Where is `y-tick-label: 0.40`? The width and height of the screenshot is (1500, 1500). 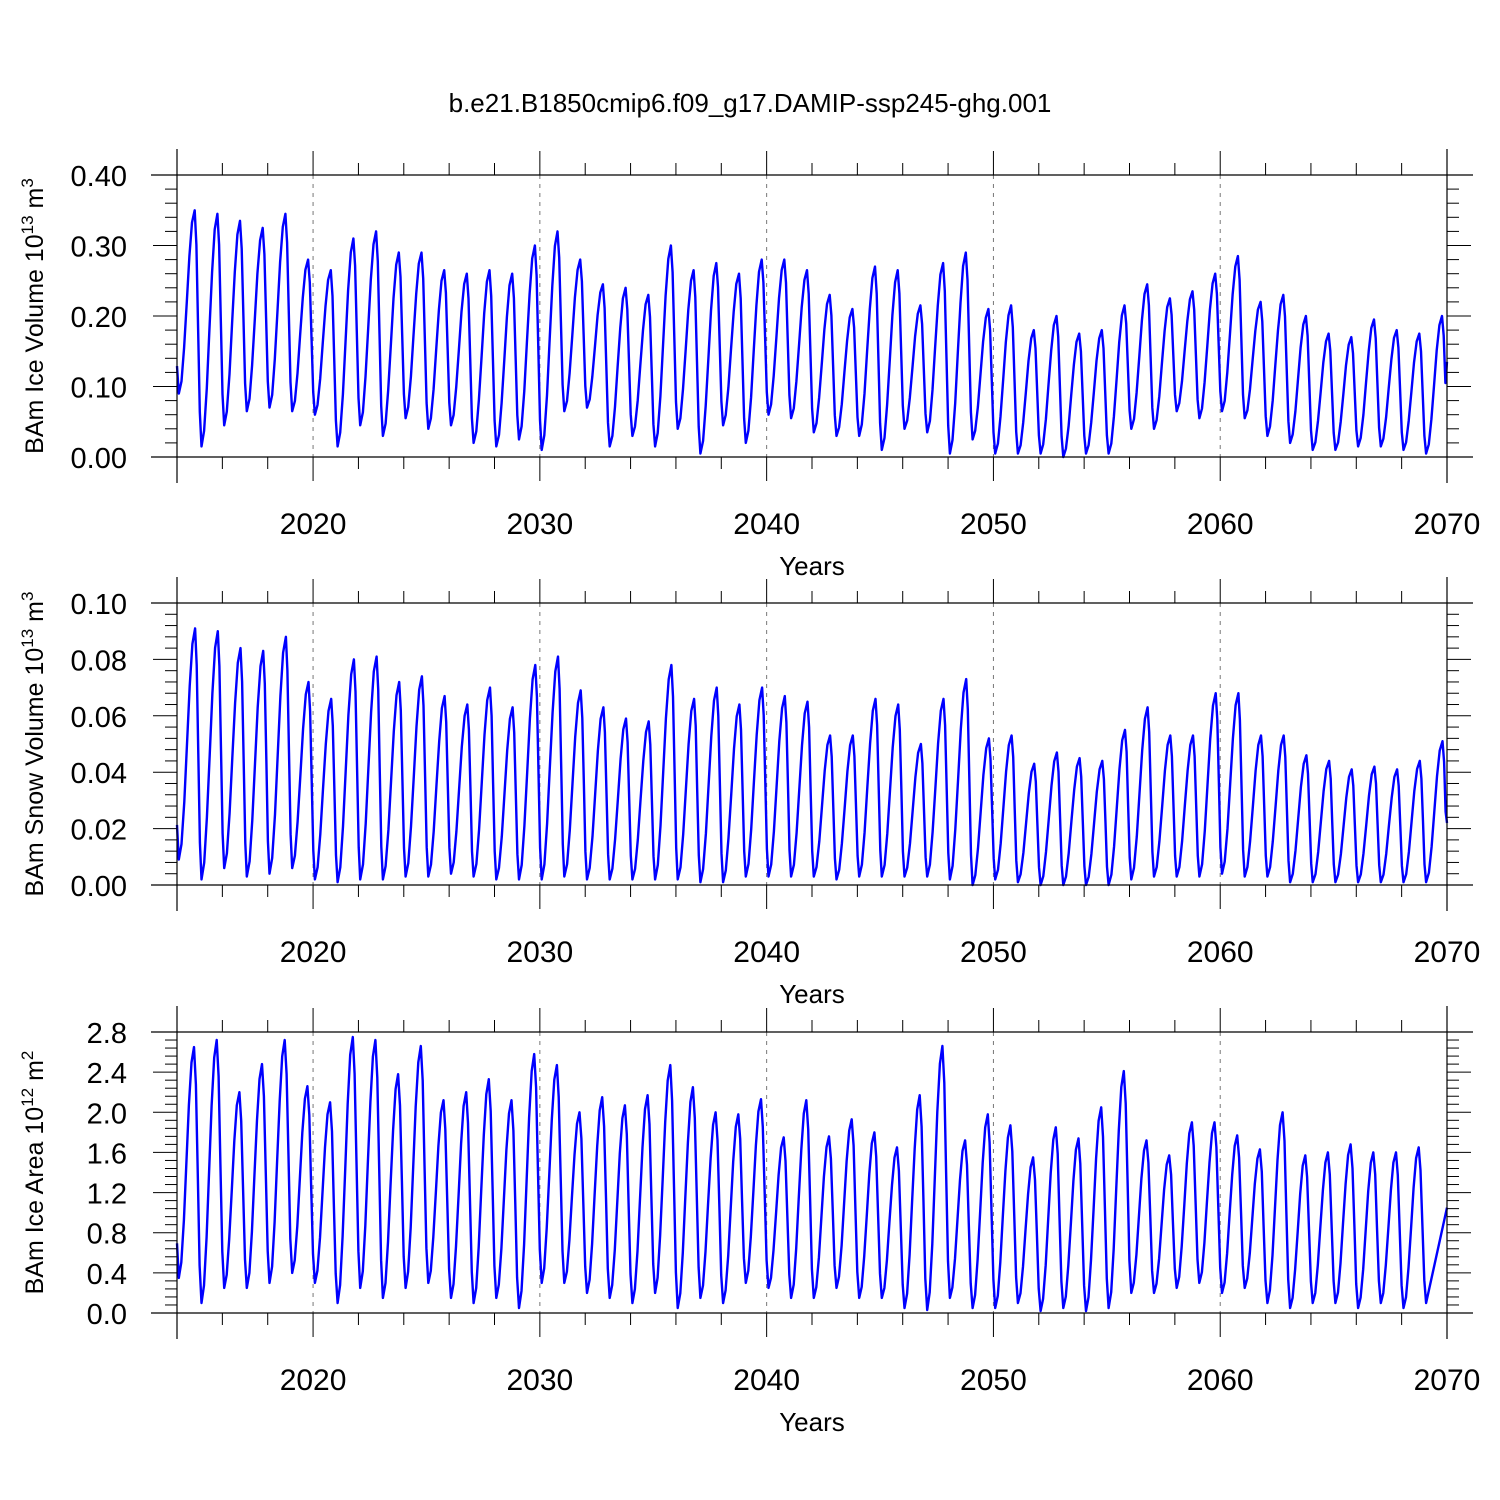
y-tick-label: 0.40 is located at coordinates (99, 177).